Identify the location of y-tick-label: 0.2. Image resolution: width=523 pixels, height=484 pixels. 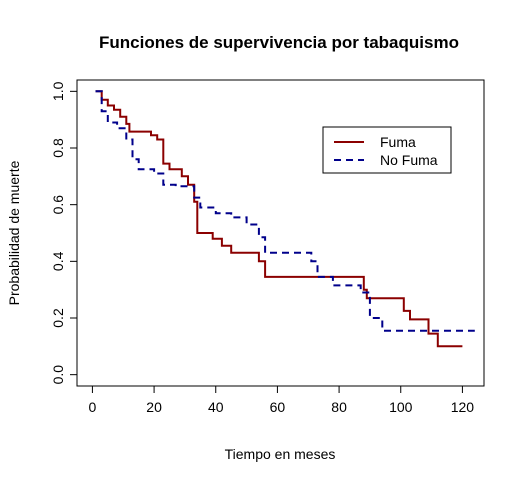
(58, 318).